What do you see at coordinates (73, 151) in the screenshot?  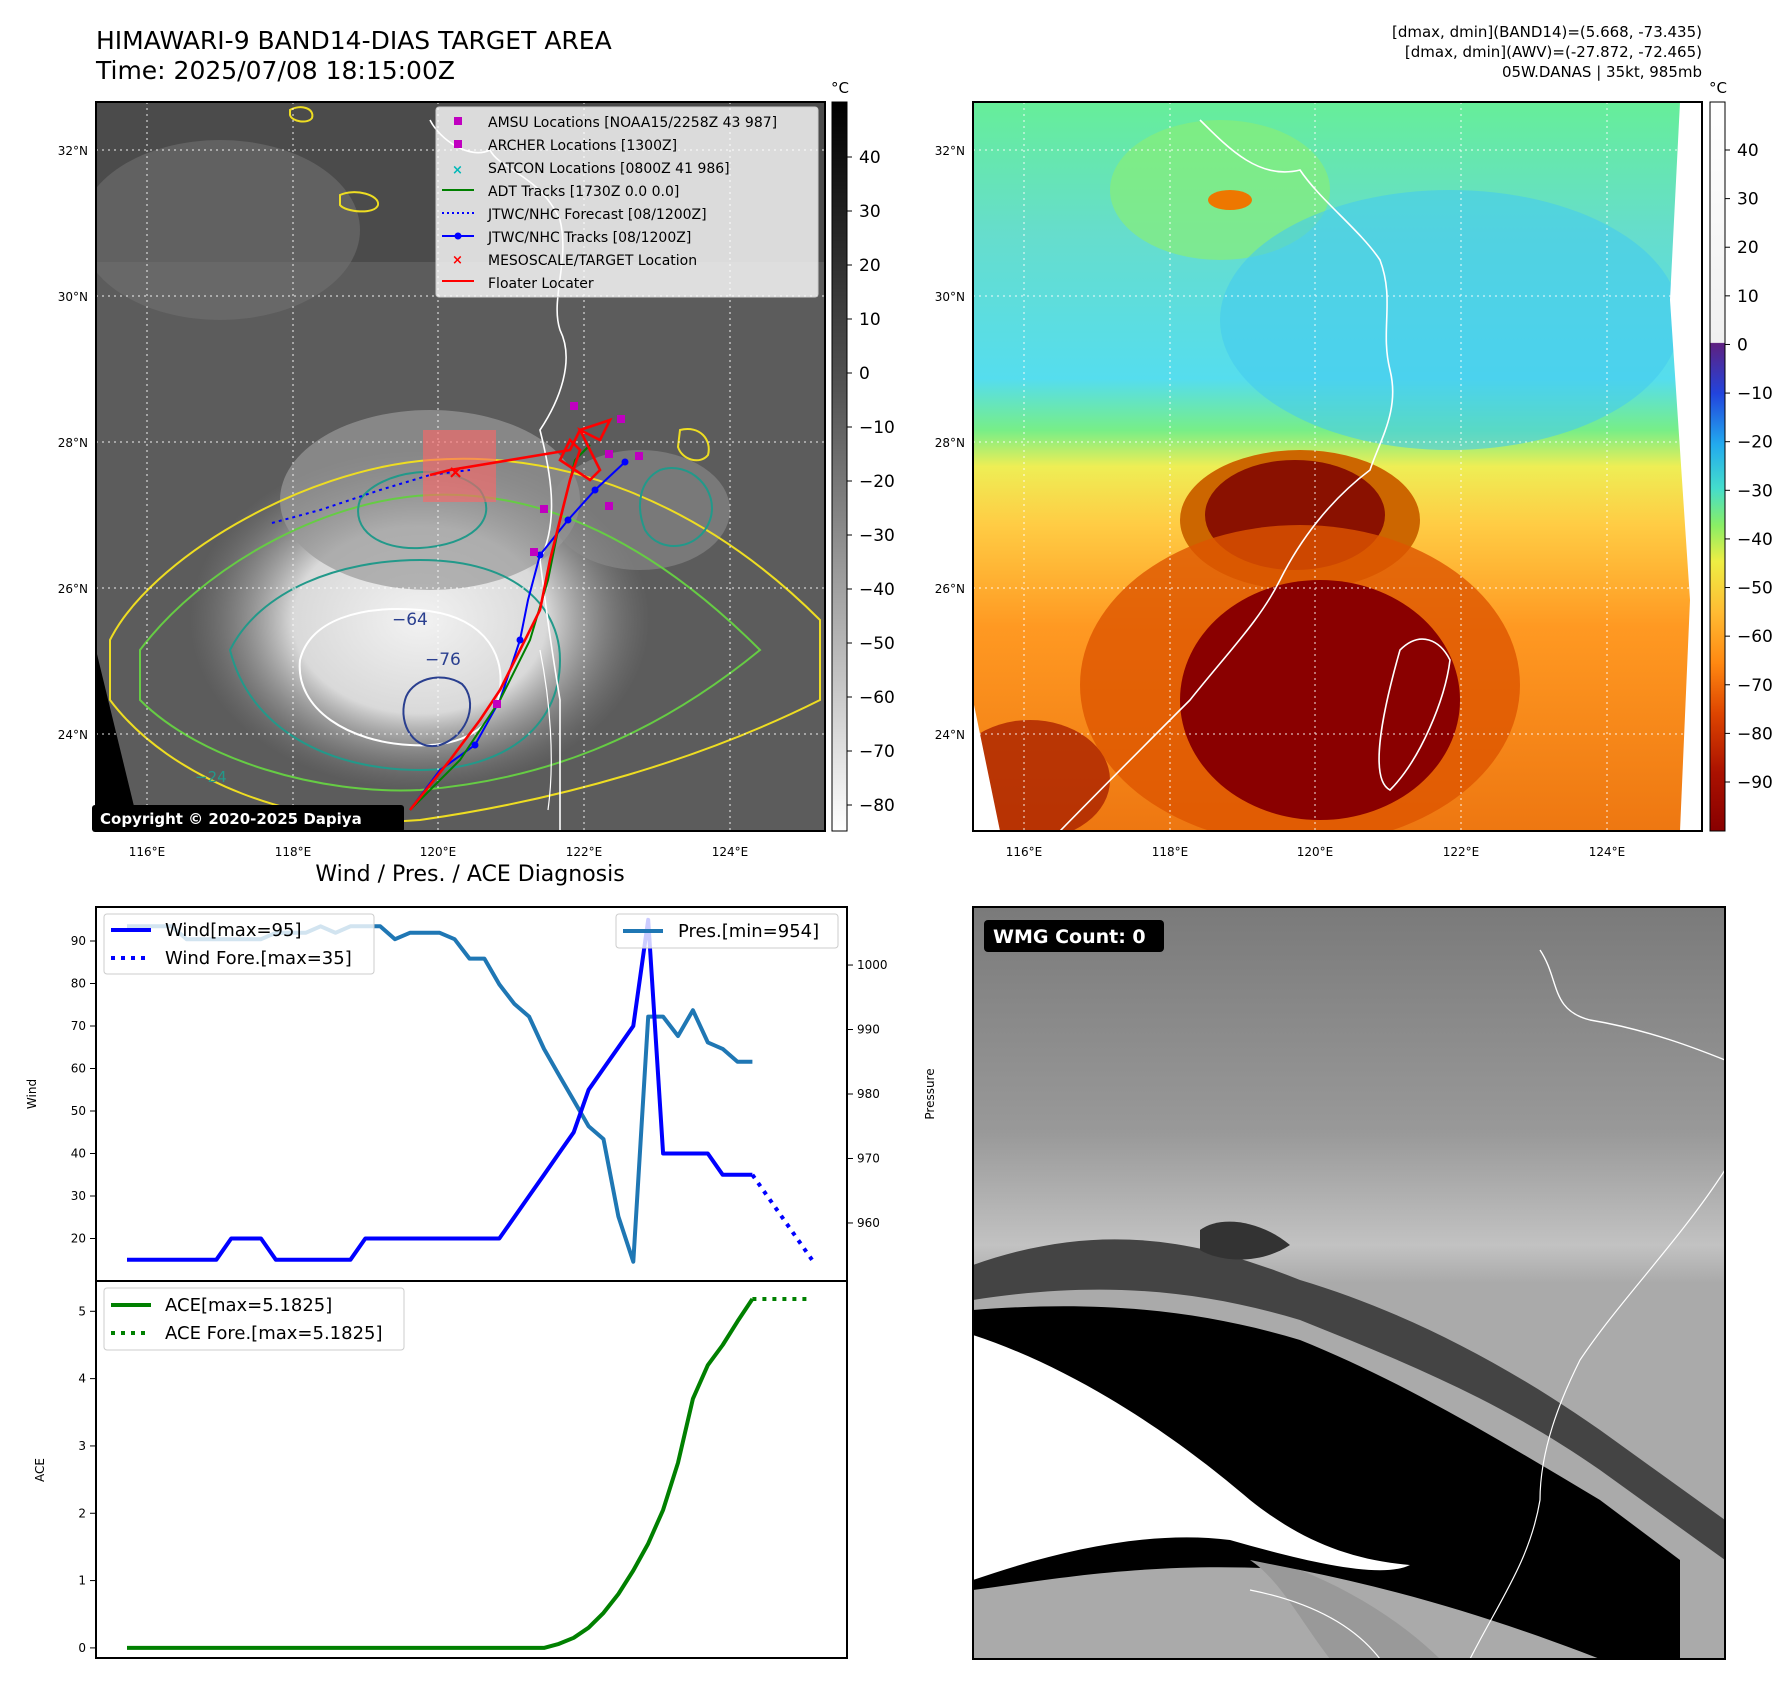 I see `ir-lat-tick-32: 32°N` at bounding box center [73, 151].